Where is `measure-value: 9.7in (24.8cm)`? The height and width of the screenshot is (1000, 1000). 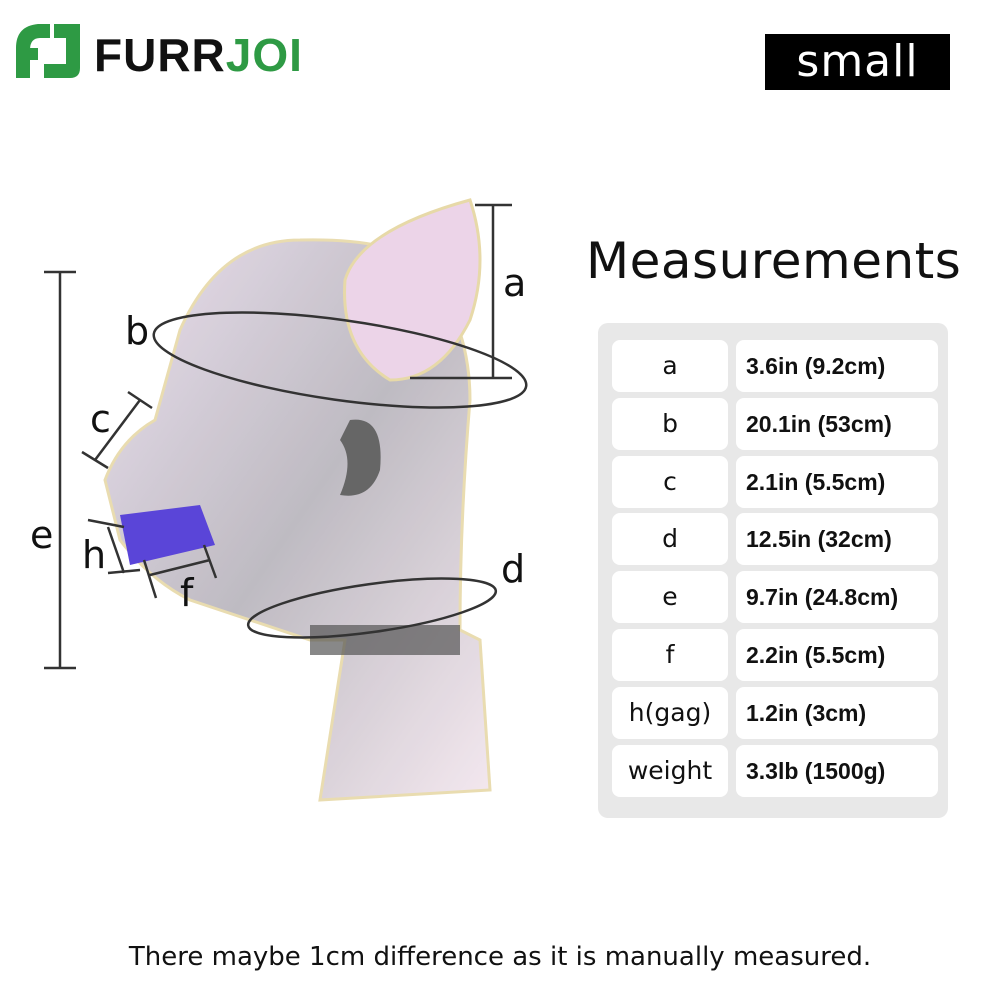 measure-value: 9.7in (24.8cm) is located at coordinates (837, 597).